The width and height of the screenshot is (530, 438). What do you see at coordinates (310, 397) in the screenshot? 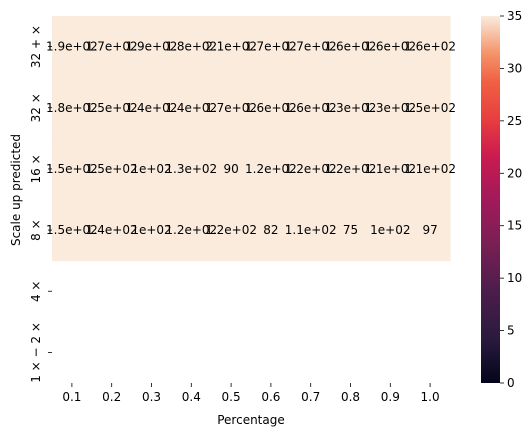
I see `x-tick-label: 0.7` at bounding box center [310, 397].